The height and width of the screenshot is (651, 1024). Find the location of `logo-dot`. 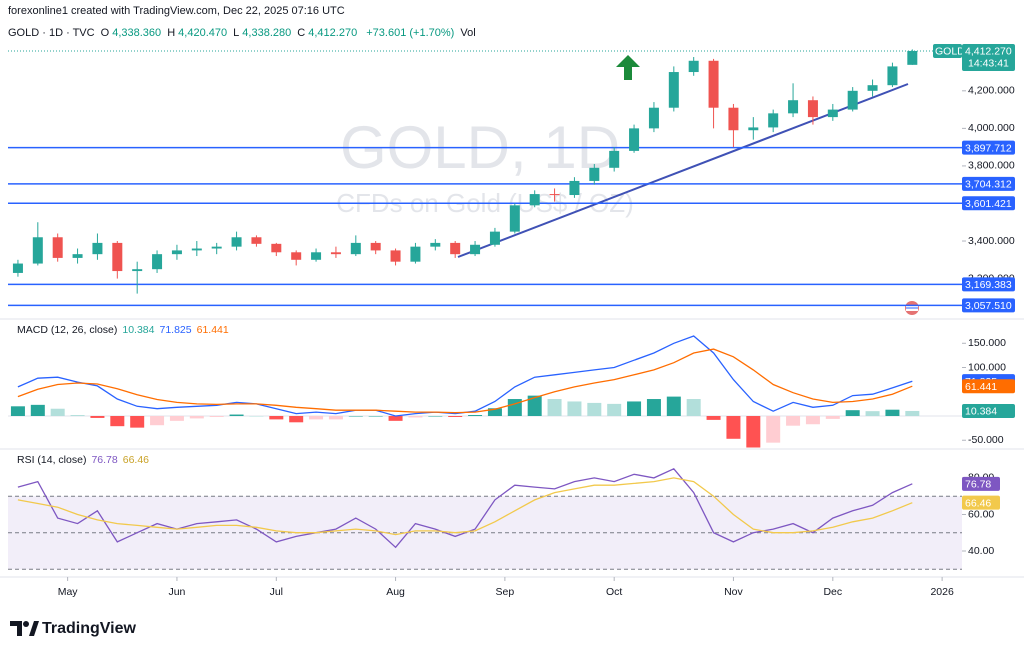

logo-dot is located at coordinates (26, 624).